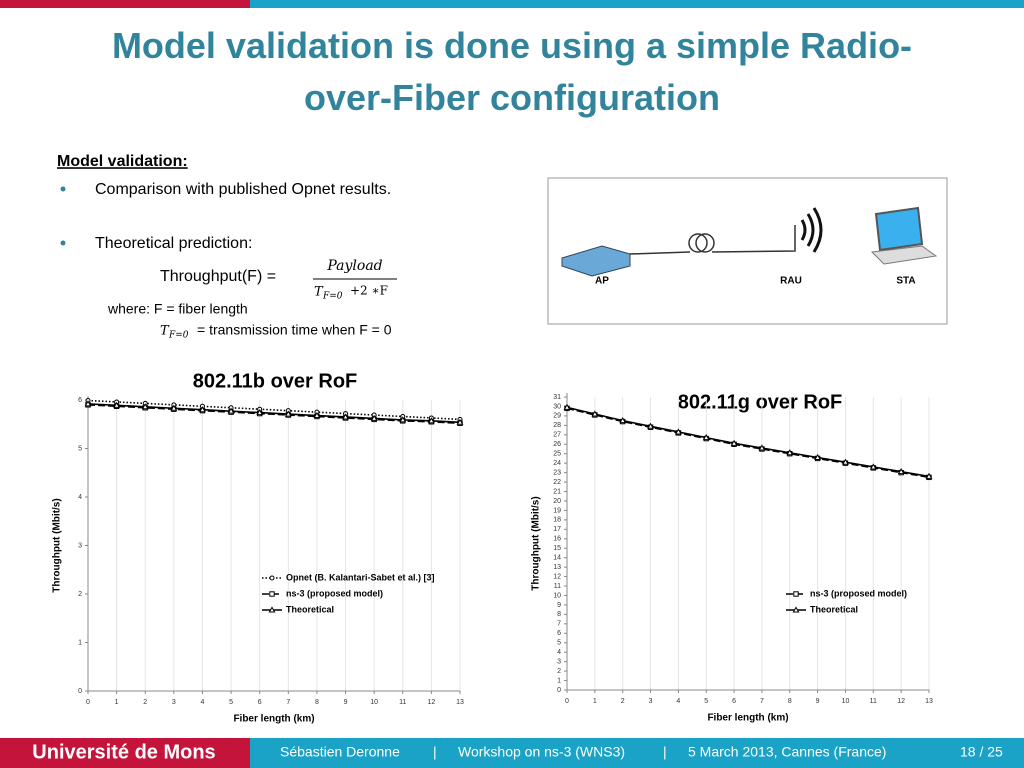 The image size is (1024, 768). What do you see at coordinates (637, 753) in the screenshot?
I see `footer-right` at bounding box center [637, 753].